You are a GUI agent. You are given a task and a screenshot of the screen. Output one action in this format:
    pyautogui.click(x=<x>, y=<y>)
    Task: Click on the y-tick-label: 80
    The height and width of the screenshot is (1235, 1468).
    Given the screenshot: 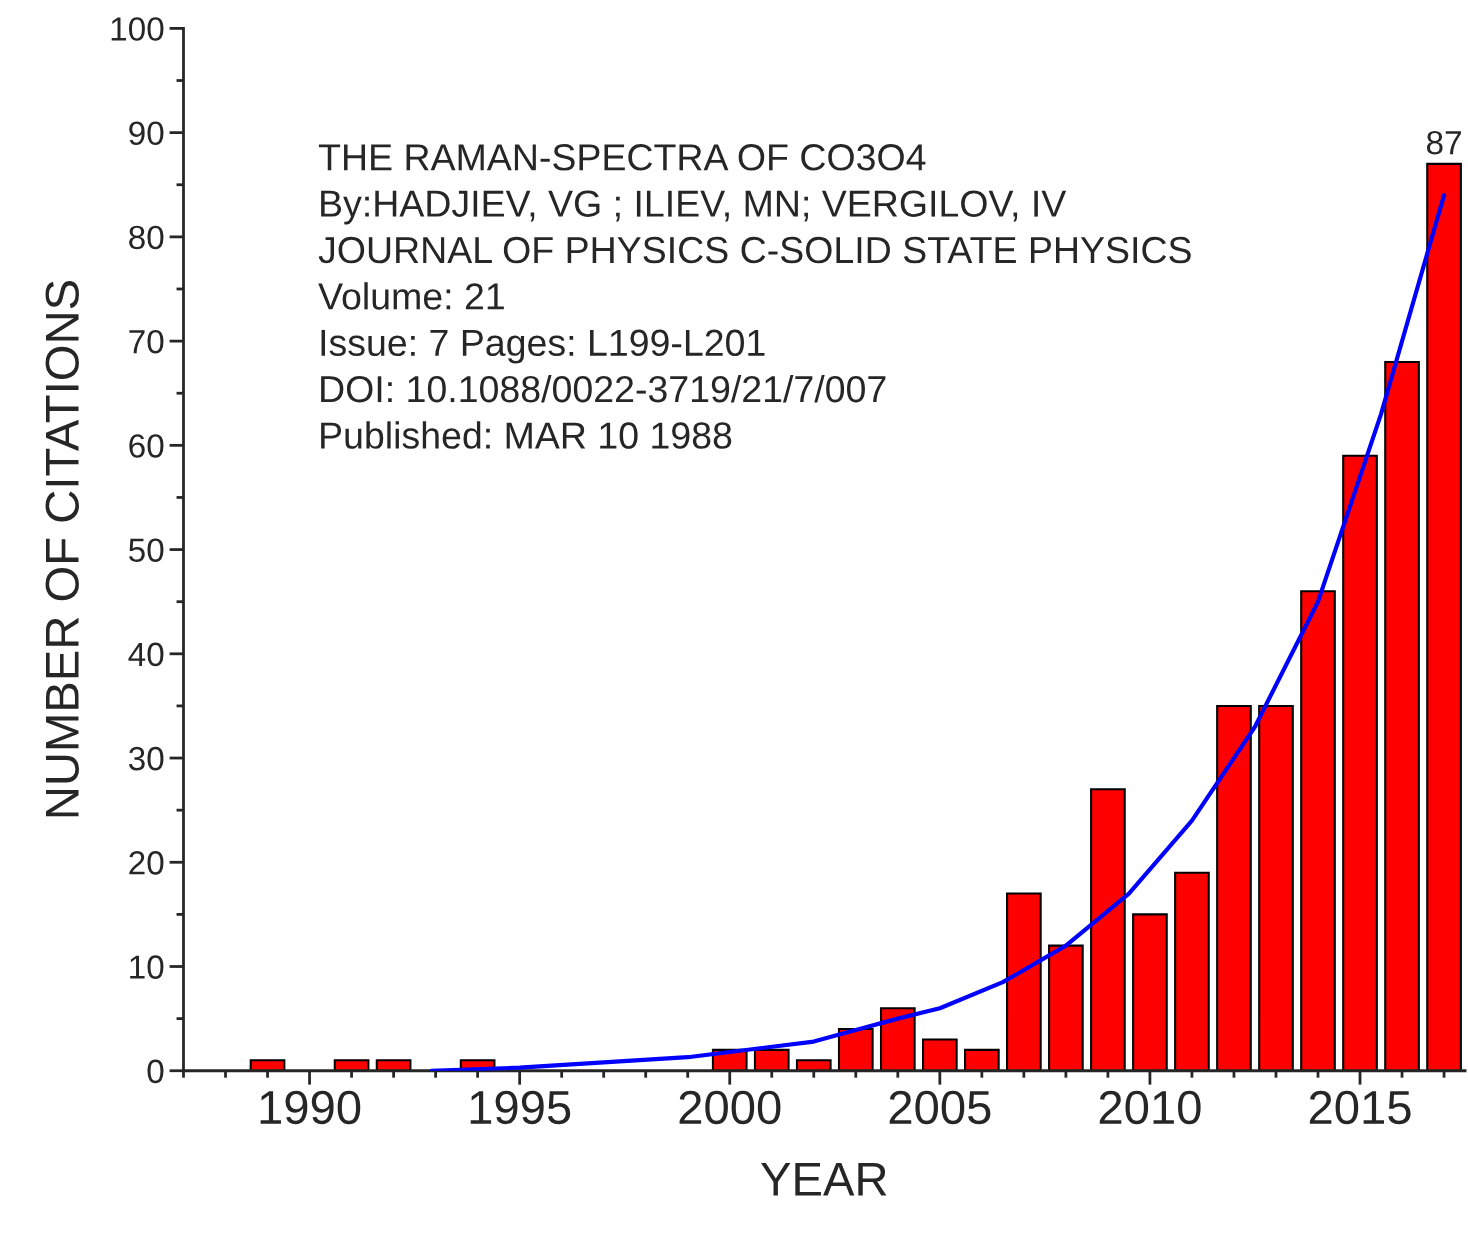 What is the action you would take?
    pyautogui.click(x=146, y=237)
    